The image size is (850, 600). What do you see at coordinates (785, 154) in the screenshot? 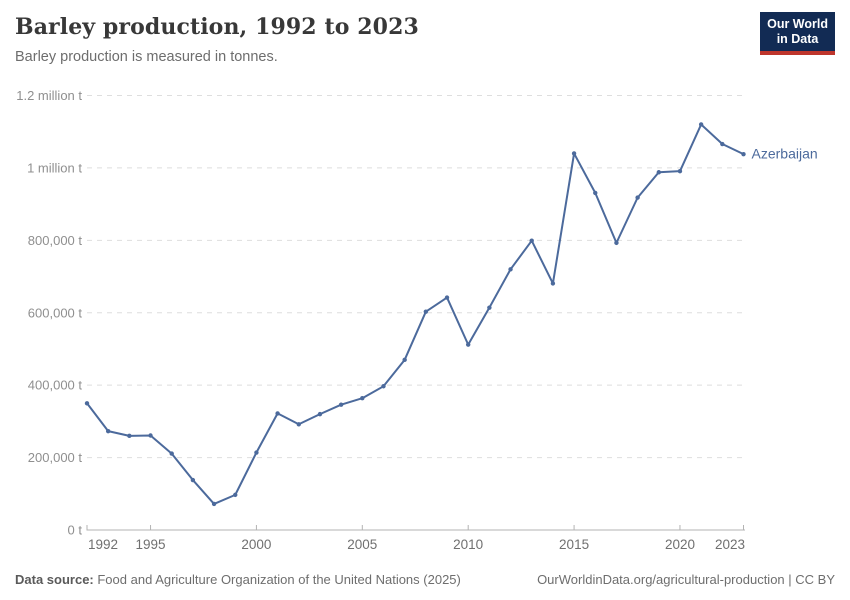
I see `entity-label-azerbaijan: Azerbaijan` at bounding box center [785, 154].